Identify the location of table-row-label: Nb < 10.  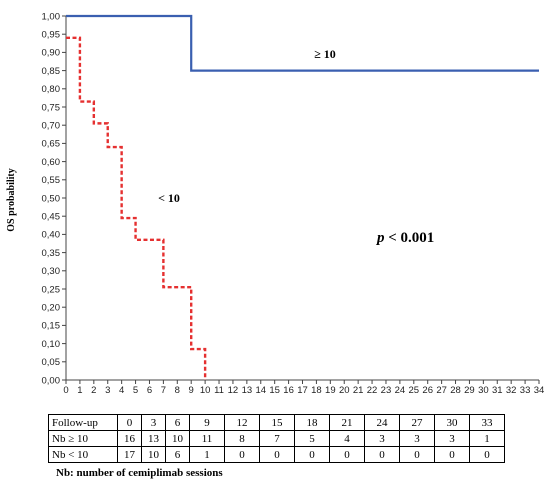
(83, 454).